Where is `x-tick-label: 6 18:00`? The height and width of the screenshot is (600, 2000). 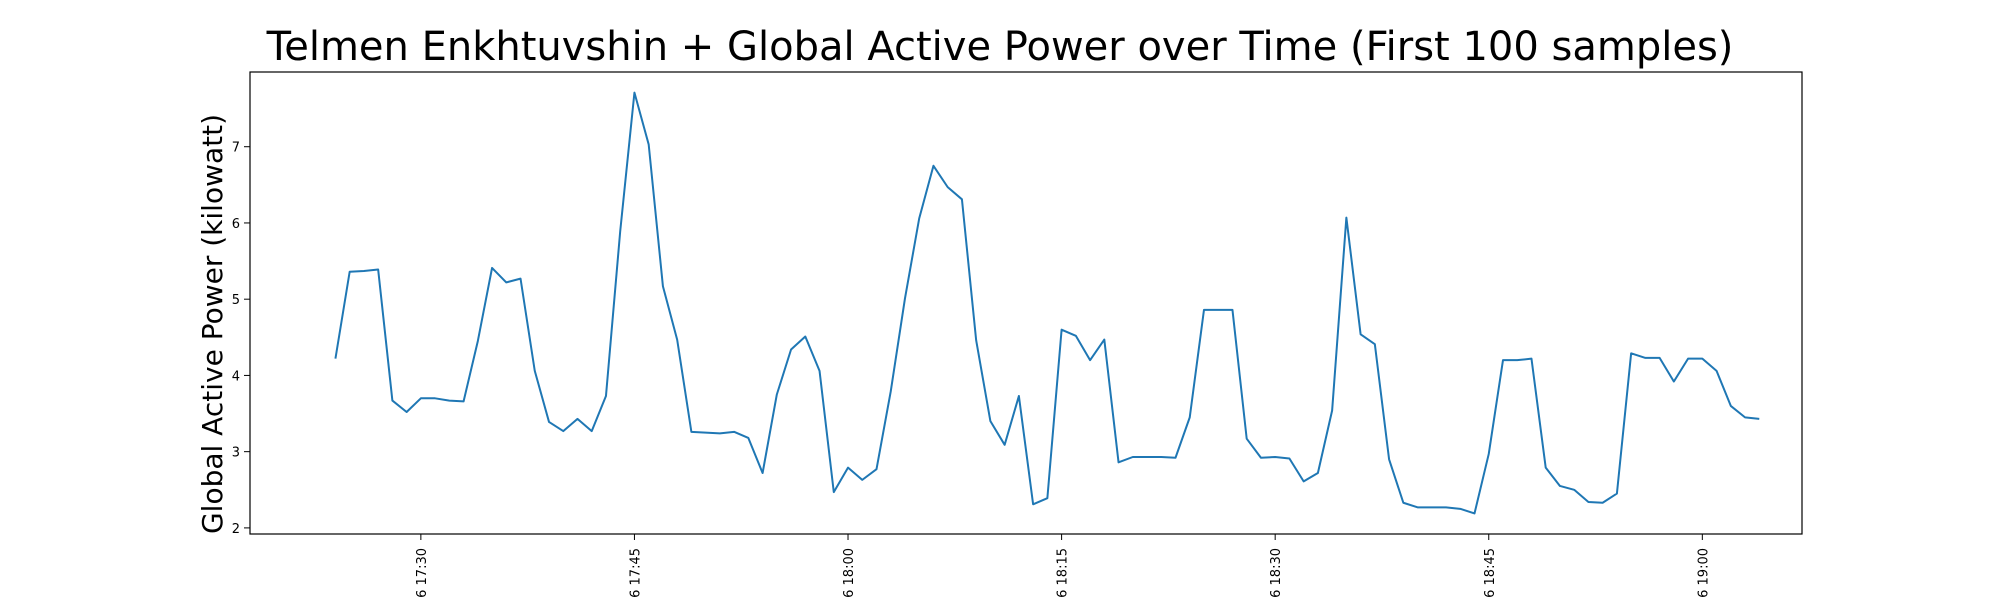
x-tick-label: 6 18:00 is located at coordinates (849, 573).